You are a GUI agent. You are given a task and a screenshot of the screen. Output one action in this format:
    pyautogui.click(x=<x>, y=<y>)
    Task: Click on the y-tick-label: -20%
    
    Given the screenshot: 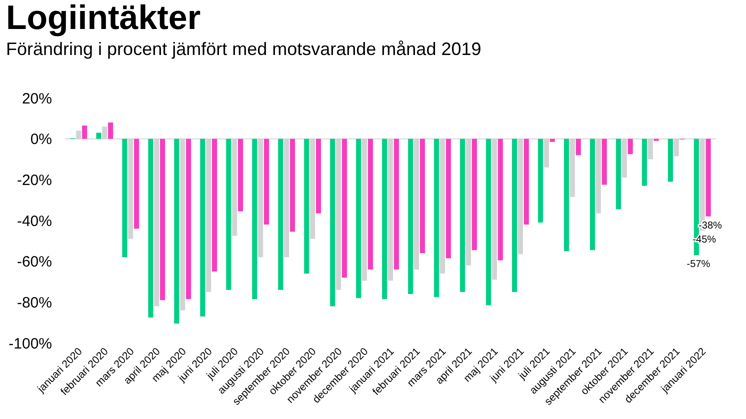 What is the action you would take?
    pyautogui.click(x=34, y=180)
    